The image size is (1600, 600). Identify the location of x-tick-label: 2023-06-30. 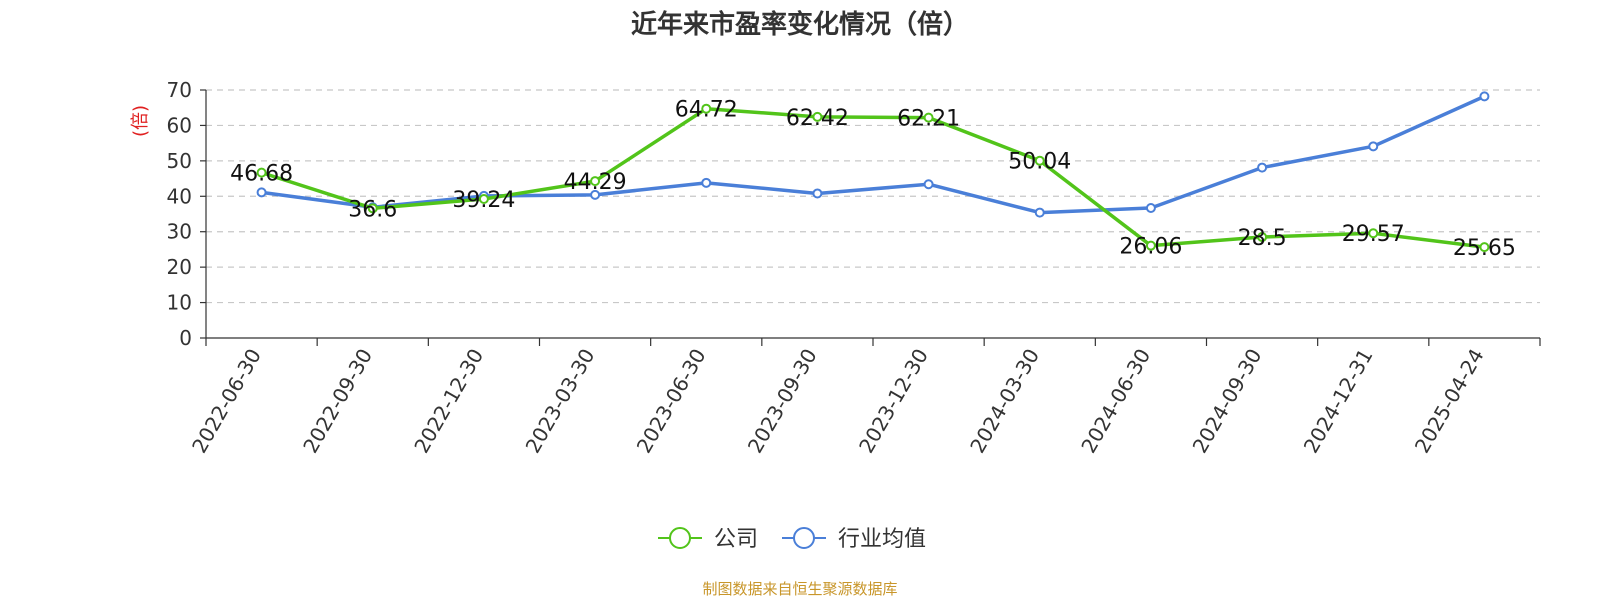
(671, 401).